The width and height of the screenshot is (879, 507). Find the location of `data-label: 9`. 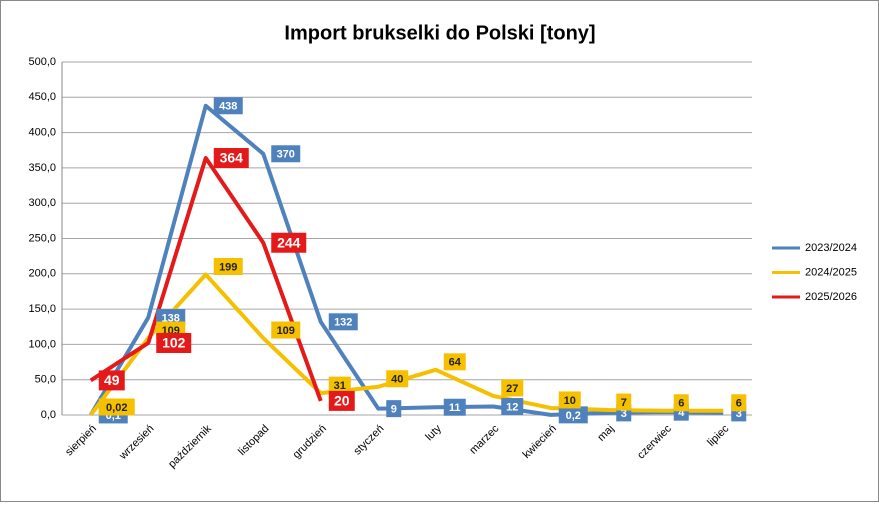

data-label: 9 is located at coordinates (394, 410).